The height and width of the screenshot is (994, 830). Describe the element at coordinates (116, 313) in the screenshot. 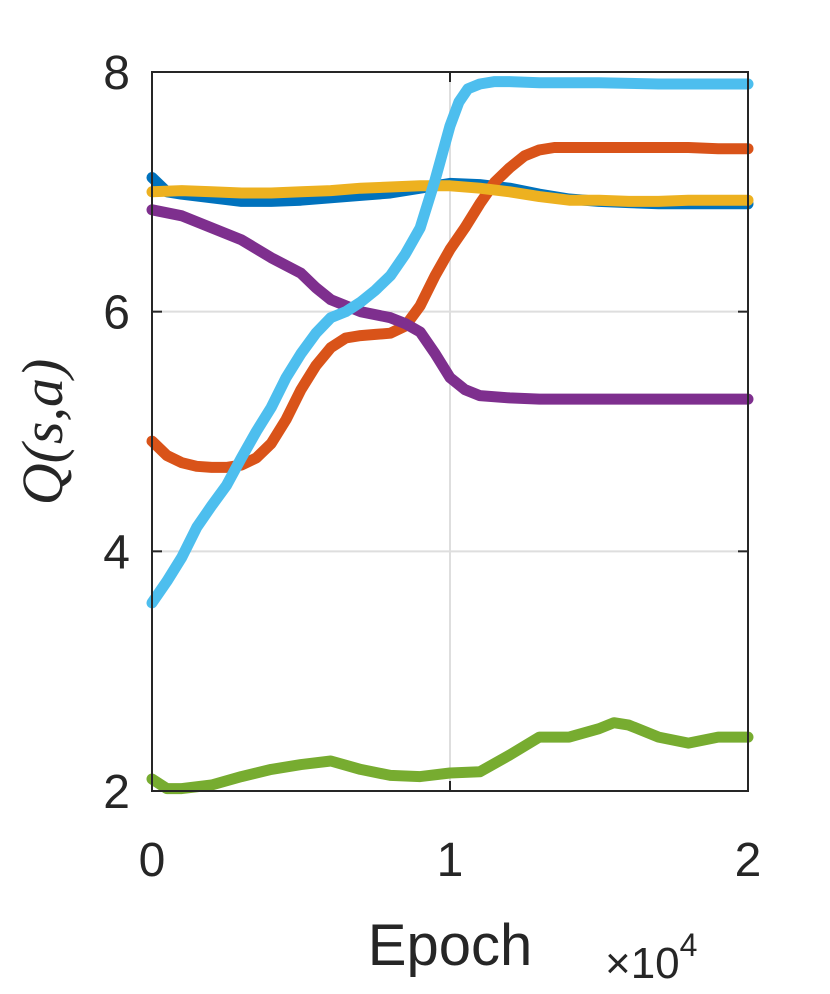

I see `y-tick-label: 6` at that location.